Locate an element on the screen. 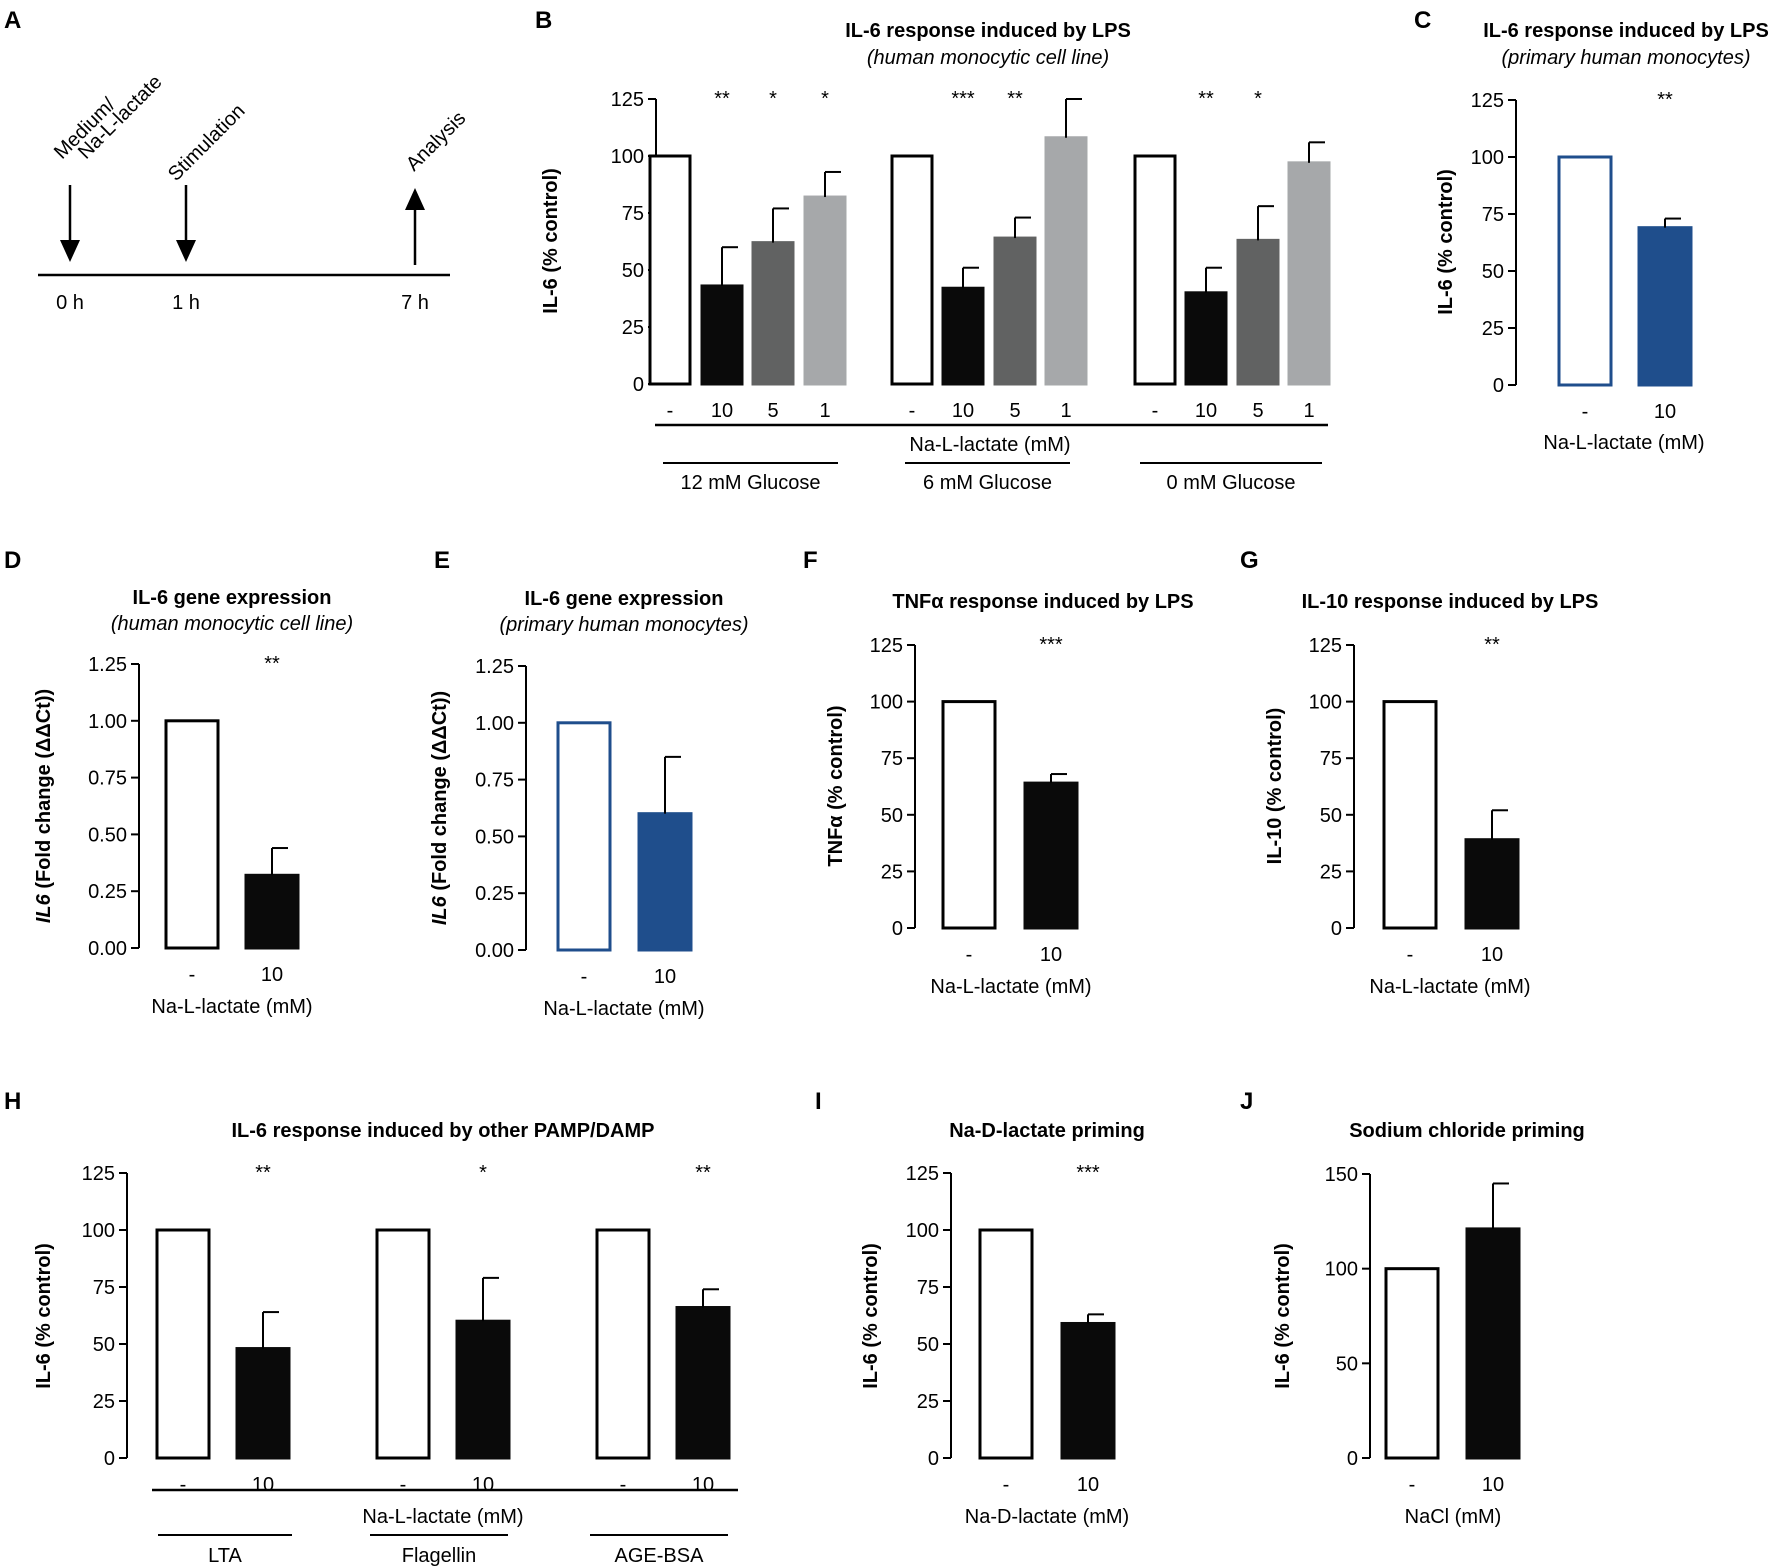  y-axis-label-gene: IL6 is located at coordinates (44, 908).